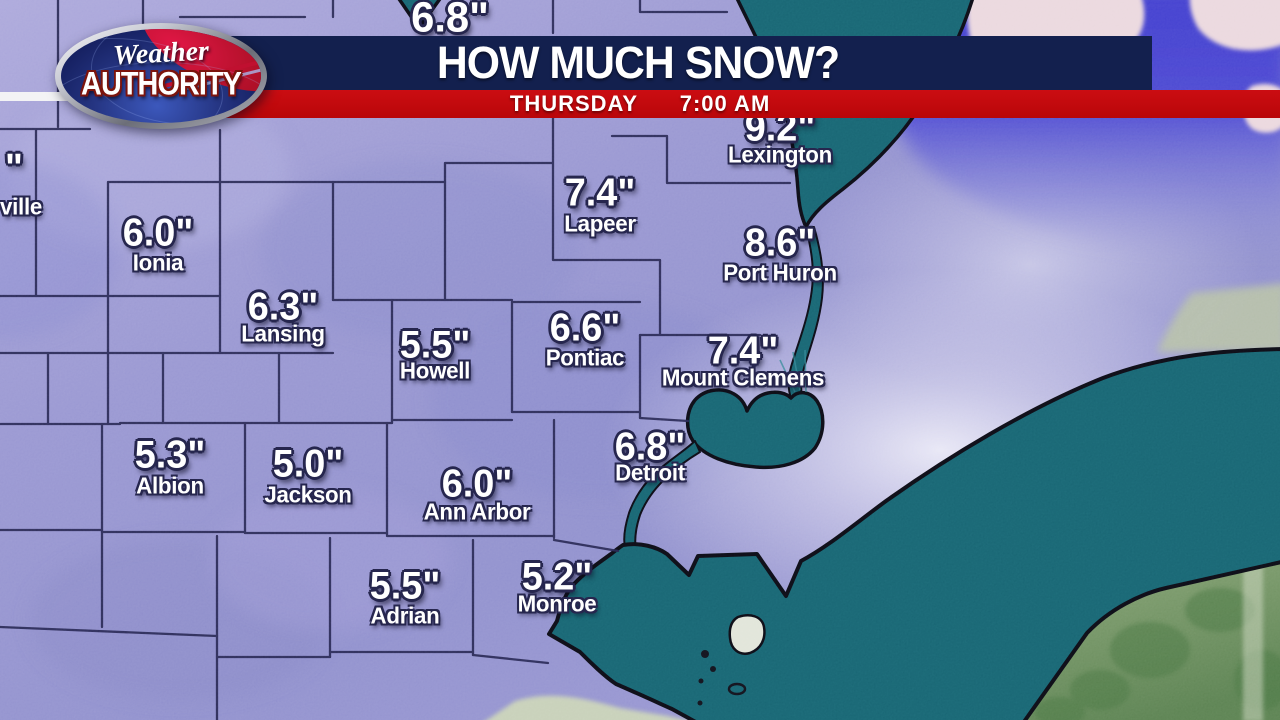 The width and height of the screenshot is (1280, 720). I want to click on partial-edge-label: ", so click(14, 168).